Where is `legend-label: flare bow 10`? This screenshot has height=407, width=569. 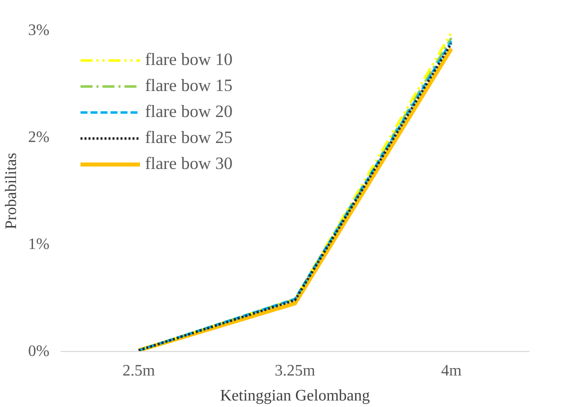 legend-label: flare bow 10 is located at coordinates (189, 60).